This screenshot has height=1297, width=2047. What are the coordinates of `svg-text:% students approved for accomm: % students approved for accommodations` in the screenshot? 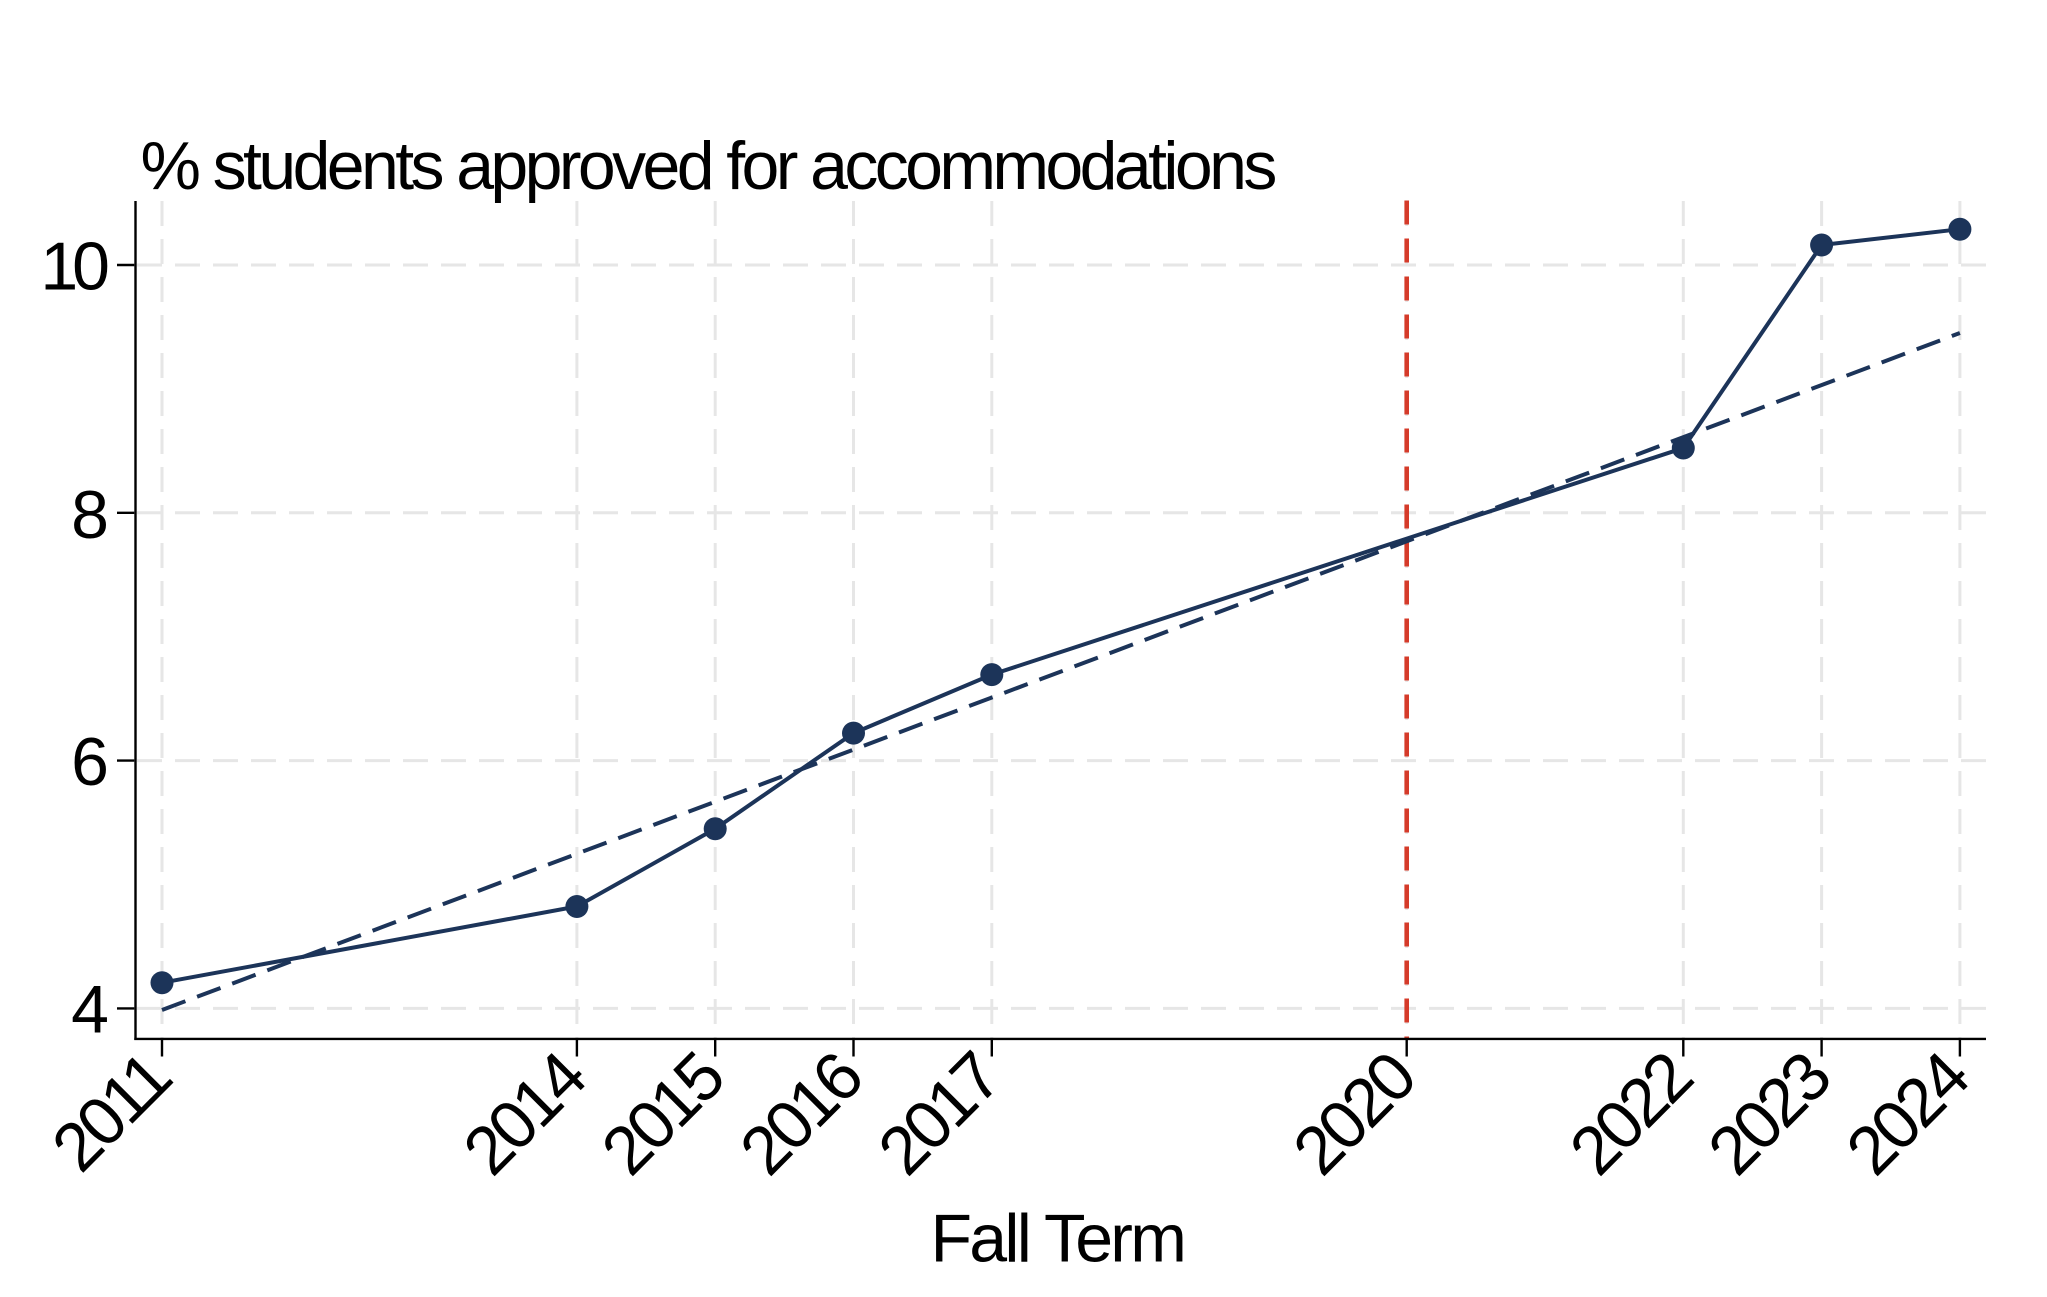 It's located at (708, 166).